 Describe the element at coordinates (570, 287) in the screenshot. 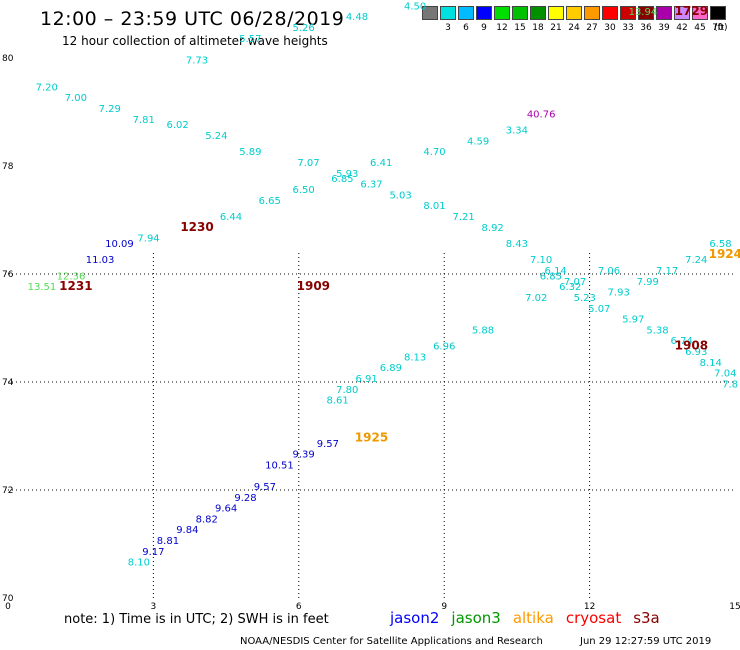

I see `swh-value-label: 6.32` at that location.